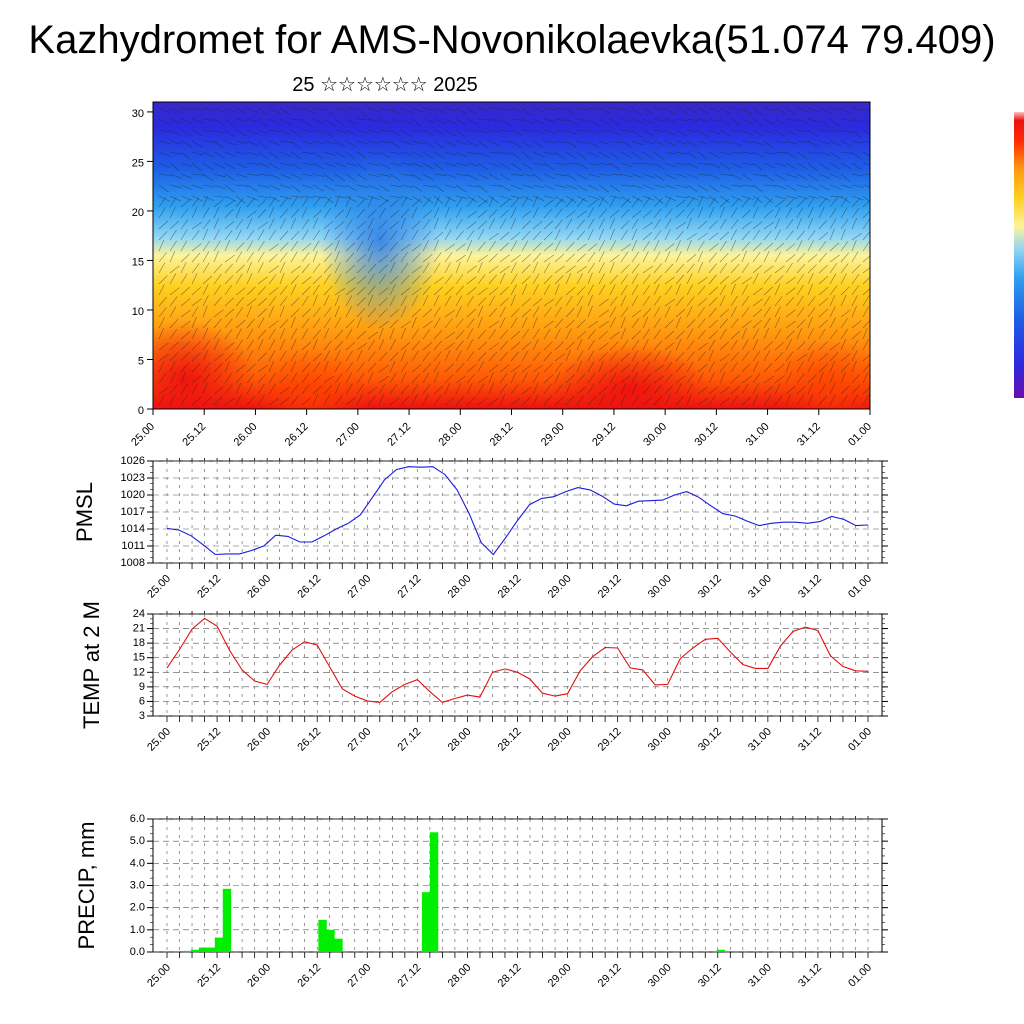  Describe the element at coordinates (141, 411) in the screenshot. I see `heatmap-y-tick-label: 0` at that location.